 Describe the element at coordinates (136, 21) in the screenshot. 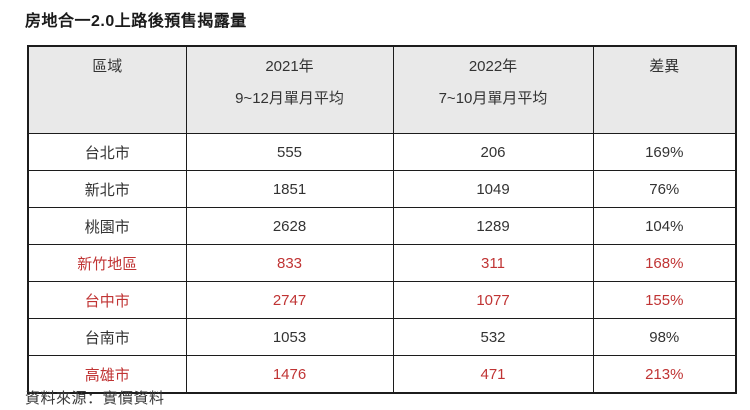

I see `page-title: 房地合一2.0上路後預售揭露量` at that location.